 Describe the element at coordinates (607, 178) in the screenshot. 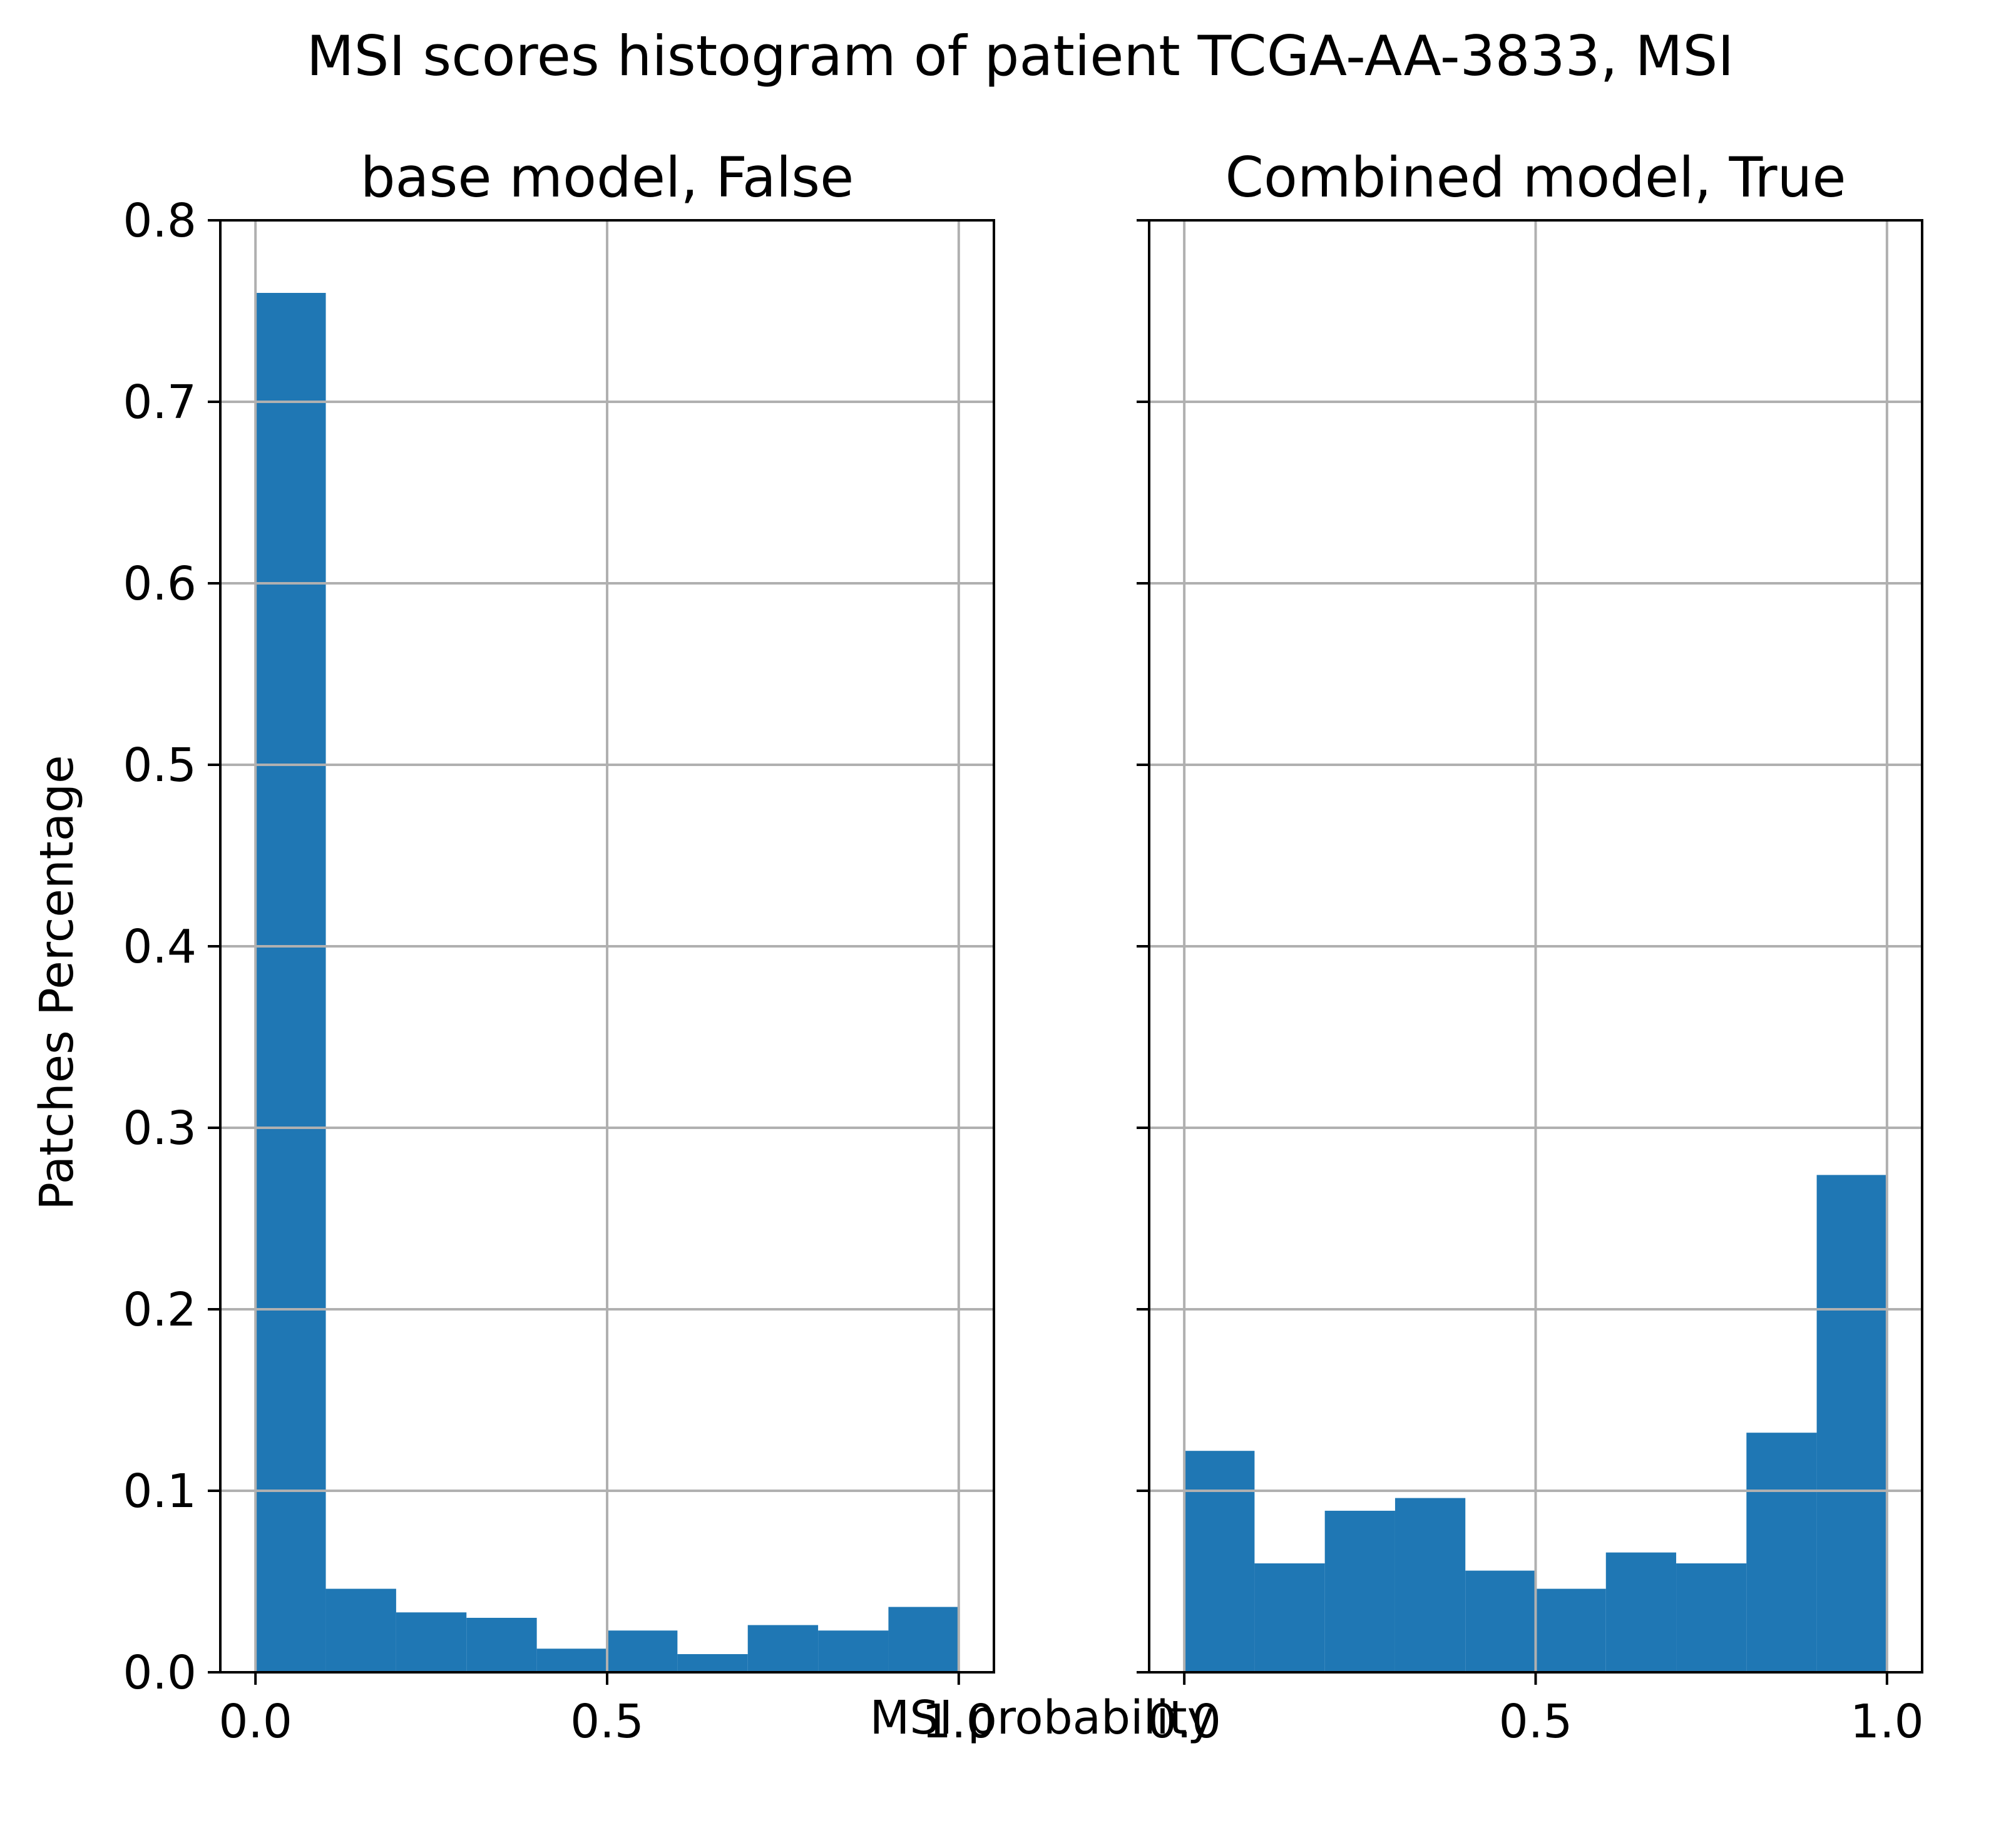

I see `panel-title: base model, False` at that location.